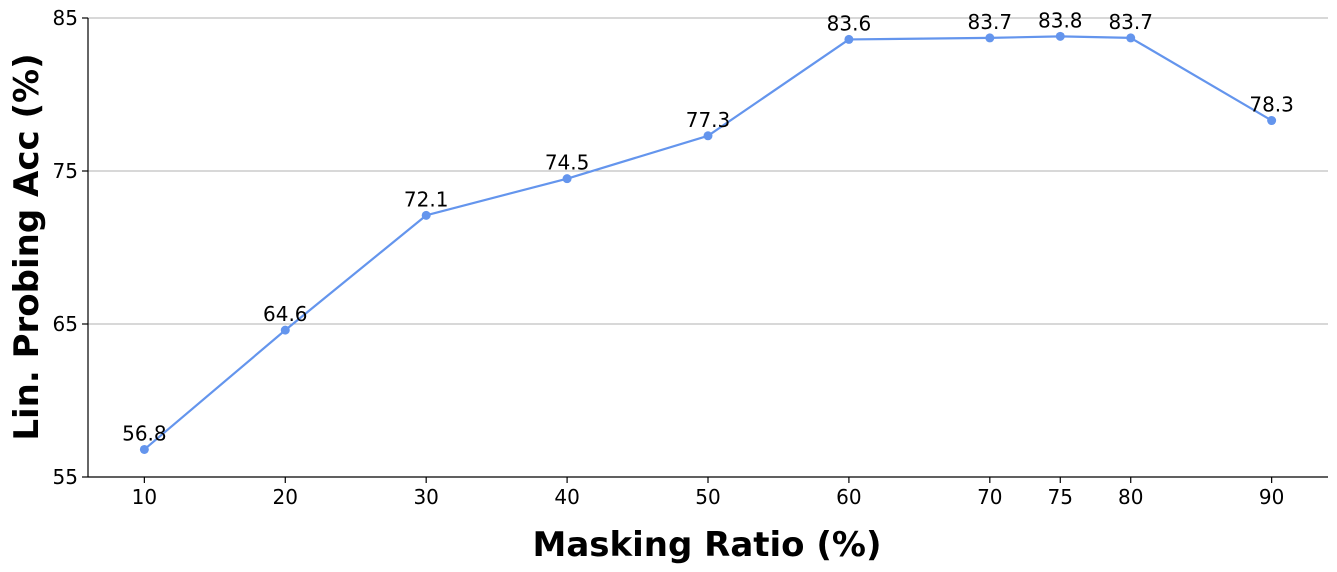  Describe the element at coordinates (1060, 497) in the screenshot. I see `x-tick-label: 75` at that location.